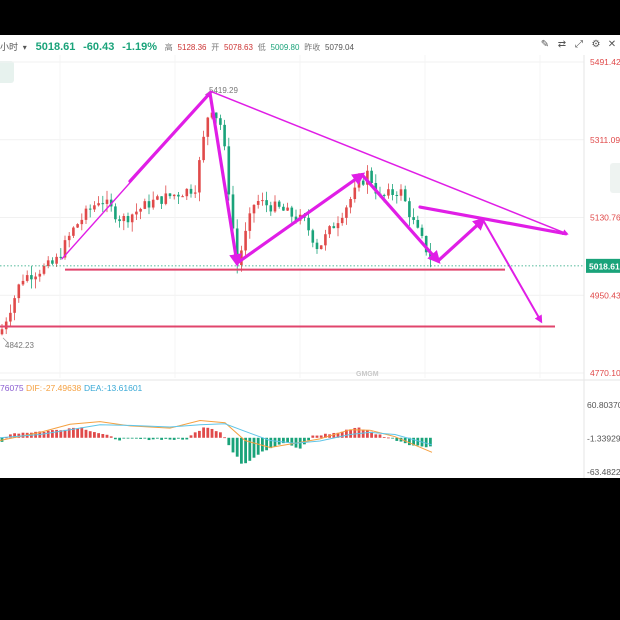  What do you see at coordinates (170, 137) in the screenshot?
I see `trend-arrow-overlay` at bounding box center [170, 137].